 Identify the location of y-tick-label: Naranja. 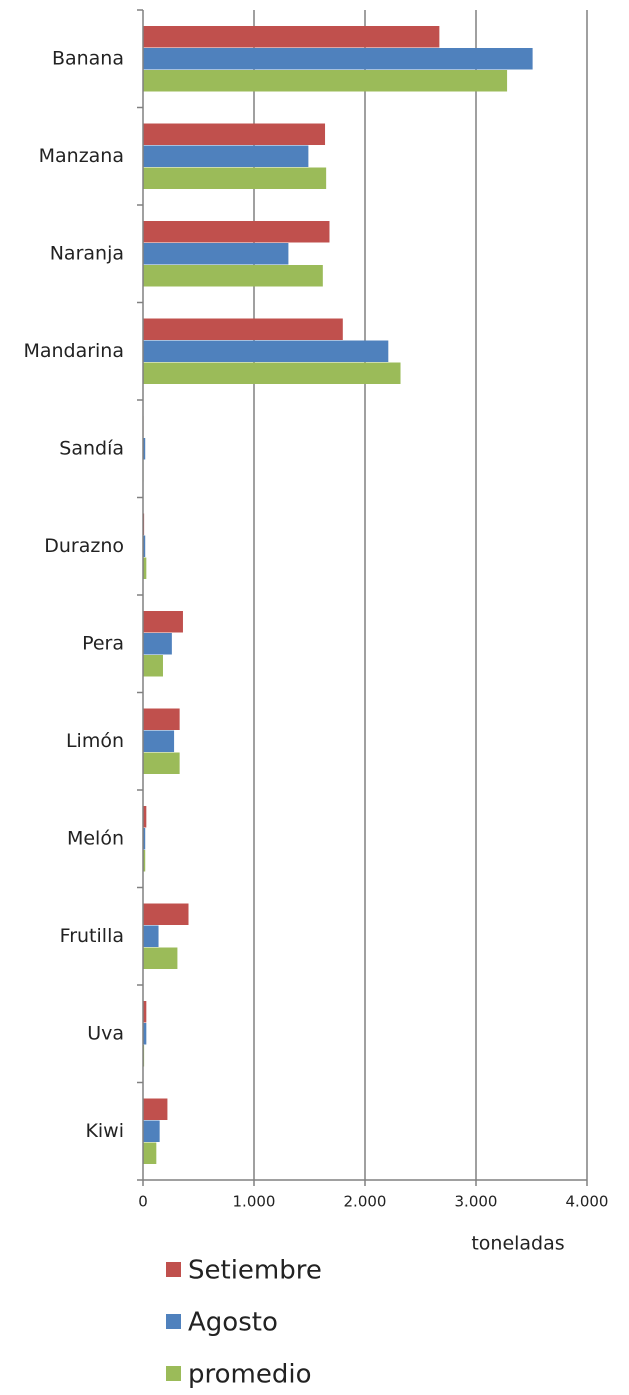
(87, 253).